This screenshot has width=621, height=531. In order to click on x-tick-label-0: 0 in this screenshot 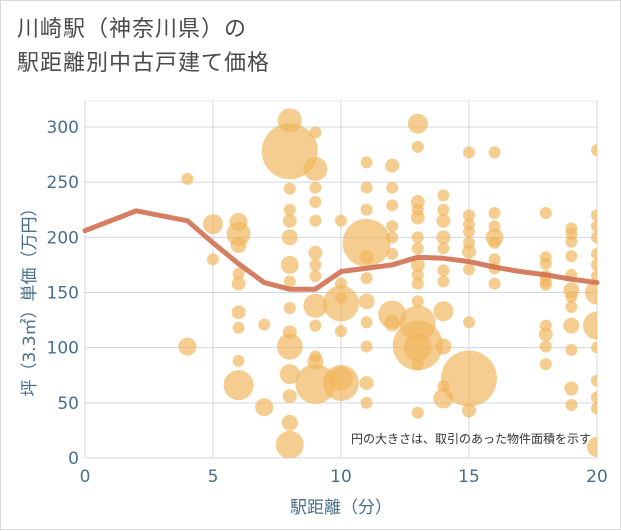, I will do `click(85, 477)`.